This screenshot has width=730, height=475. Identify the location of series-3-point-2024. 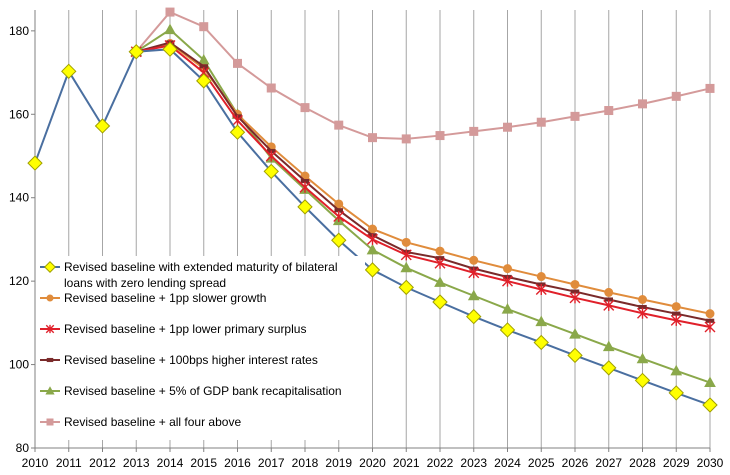
(507, 281).